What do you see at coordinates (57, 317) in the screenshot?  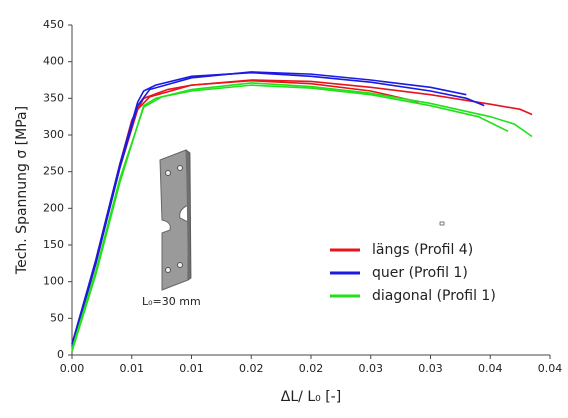 I see `y-tick-label: 50` at bounding box center [57, 317].